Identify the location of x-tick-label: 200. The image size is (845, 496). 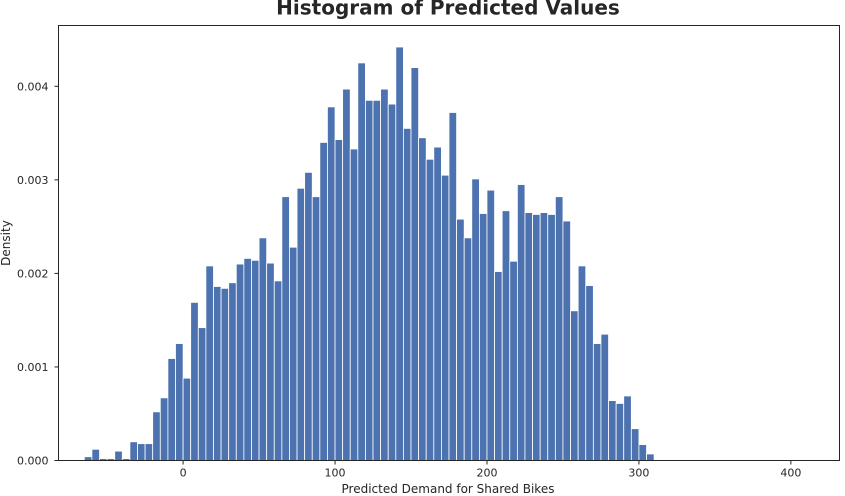
(486, 473).